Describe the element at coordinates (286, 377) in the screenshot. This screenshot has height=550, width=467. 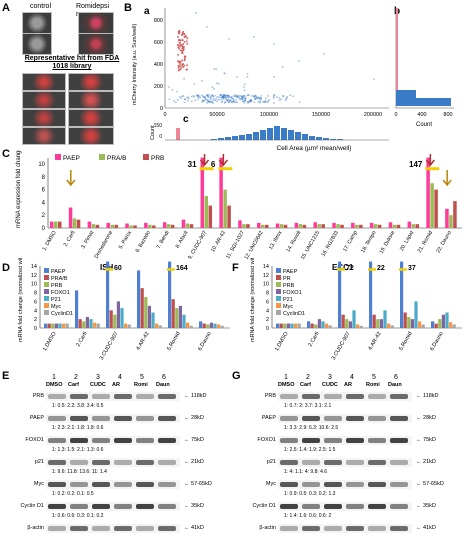
I see `lane-number: 1` at that location.